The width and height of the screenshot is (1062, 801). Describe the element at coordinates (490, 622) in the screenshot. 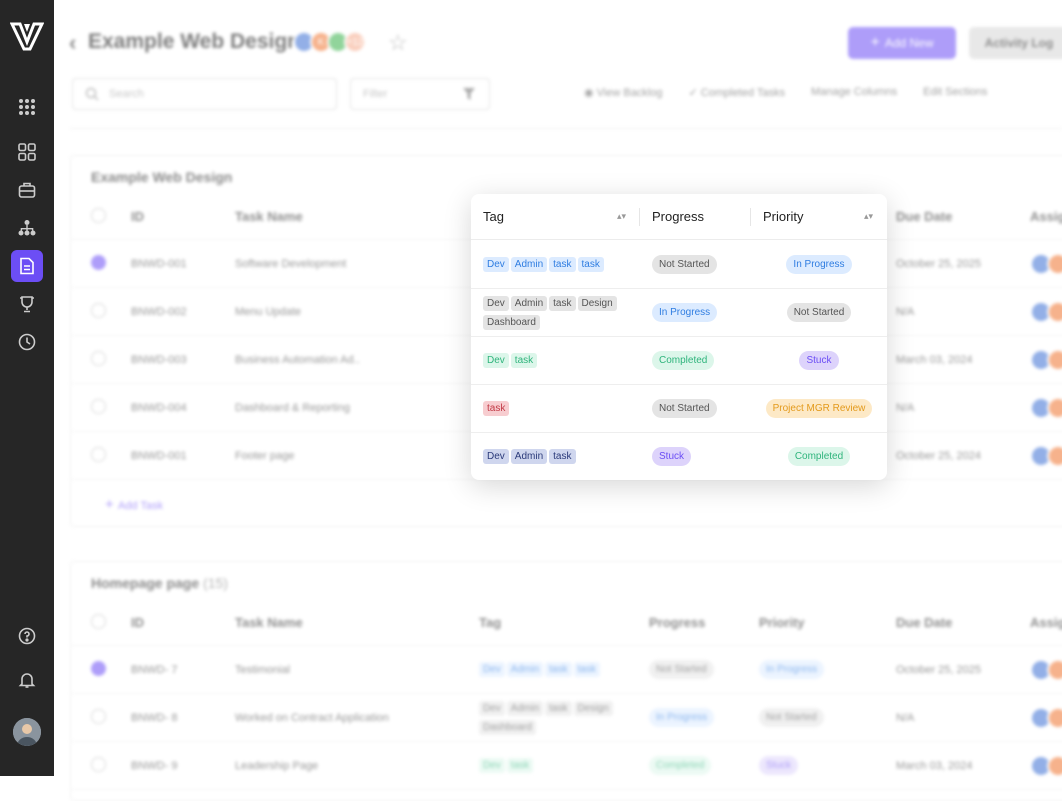

I see `col-tag: Tag` at that location.